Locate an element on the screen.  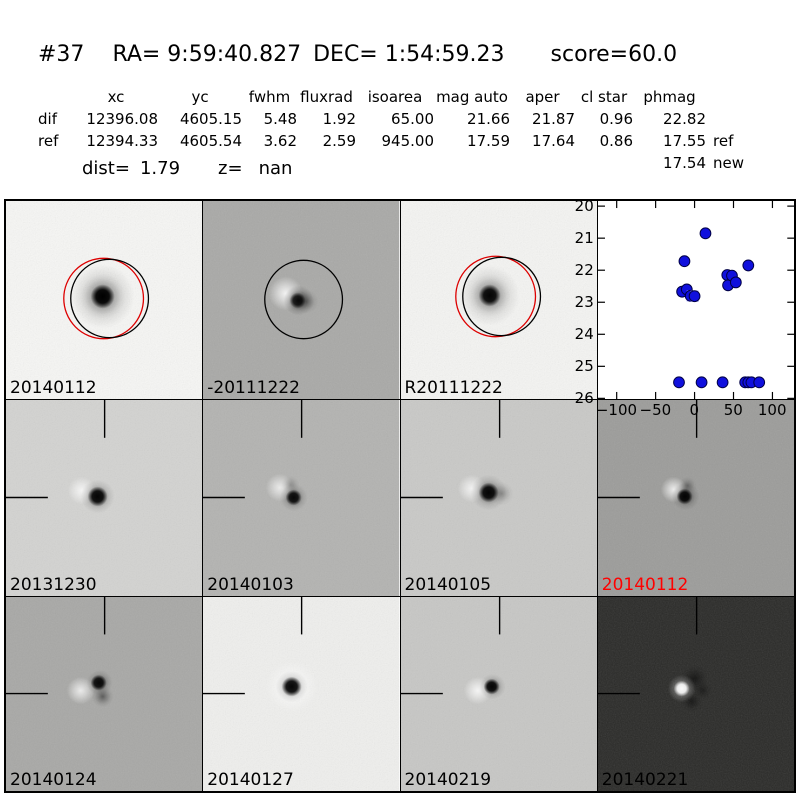
cell-extra-isoarea is located at coordinates (395, 163).